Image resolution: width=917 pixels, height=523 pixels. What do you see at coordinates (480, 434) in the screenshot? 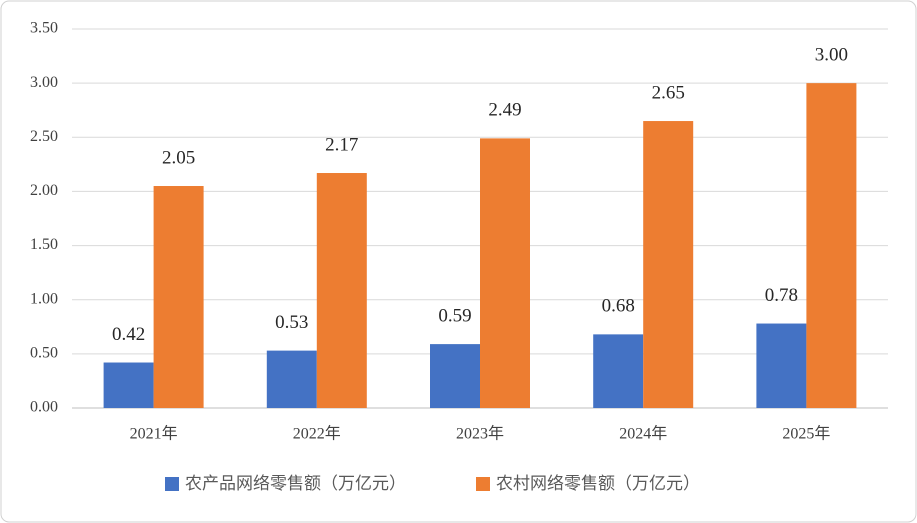
I see `x-tick-label: 2023年` at bounding box center [480, 434].